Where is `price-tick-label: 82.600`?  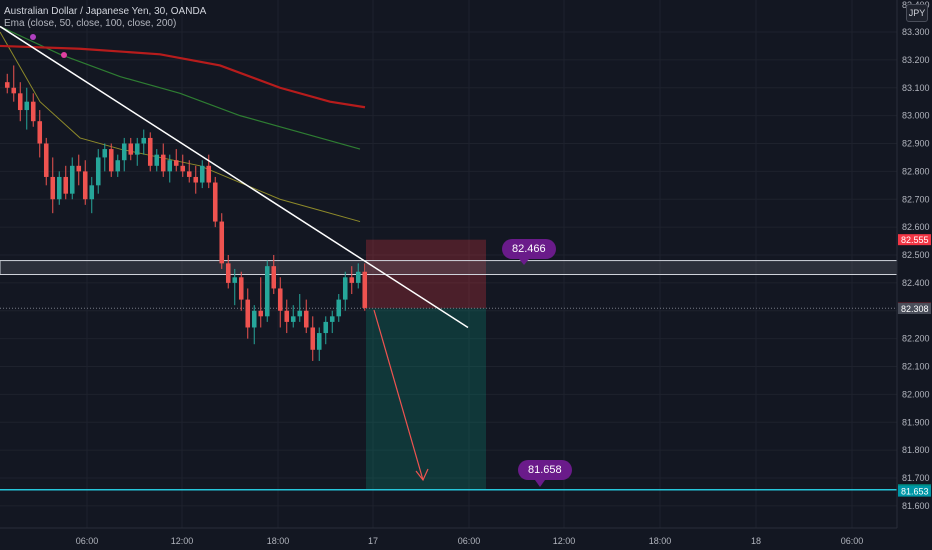
price-tick-label: 82.600 is located at coordinates (916, 227).